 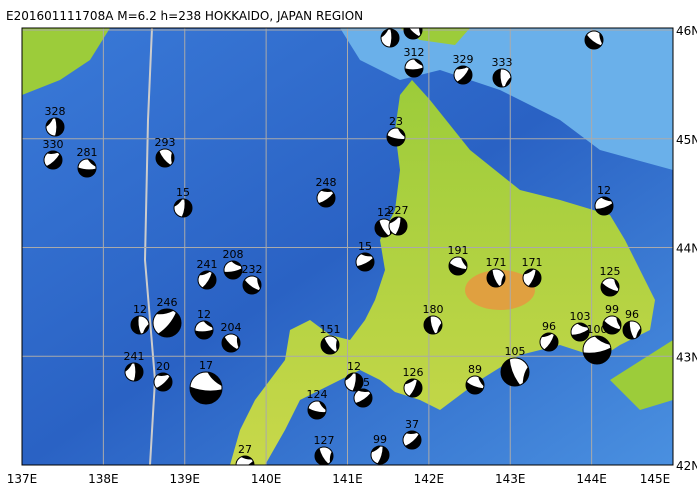 I want to click on depth-label: 241, so click(x=207, y=264).